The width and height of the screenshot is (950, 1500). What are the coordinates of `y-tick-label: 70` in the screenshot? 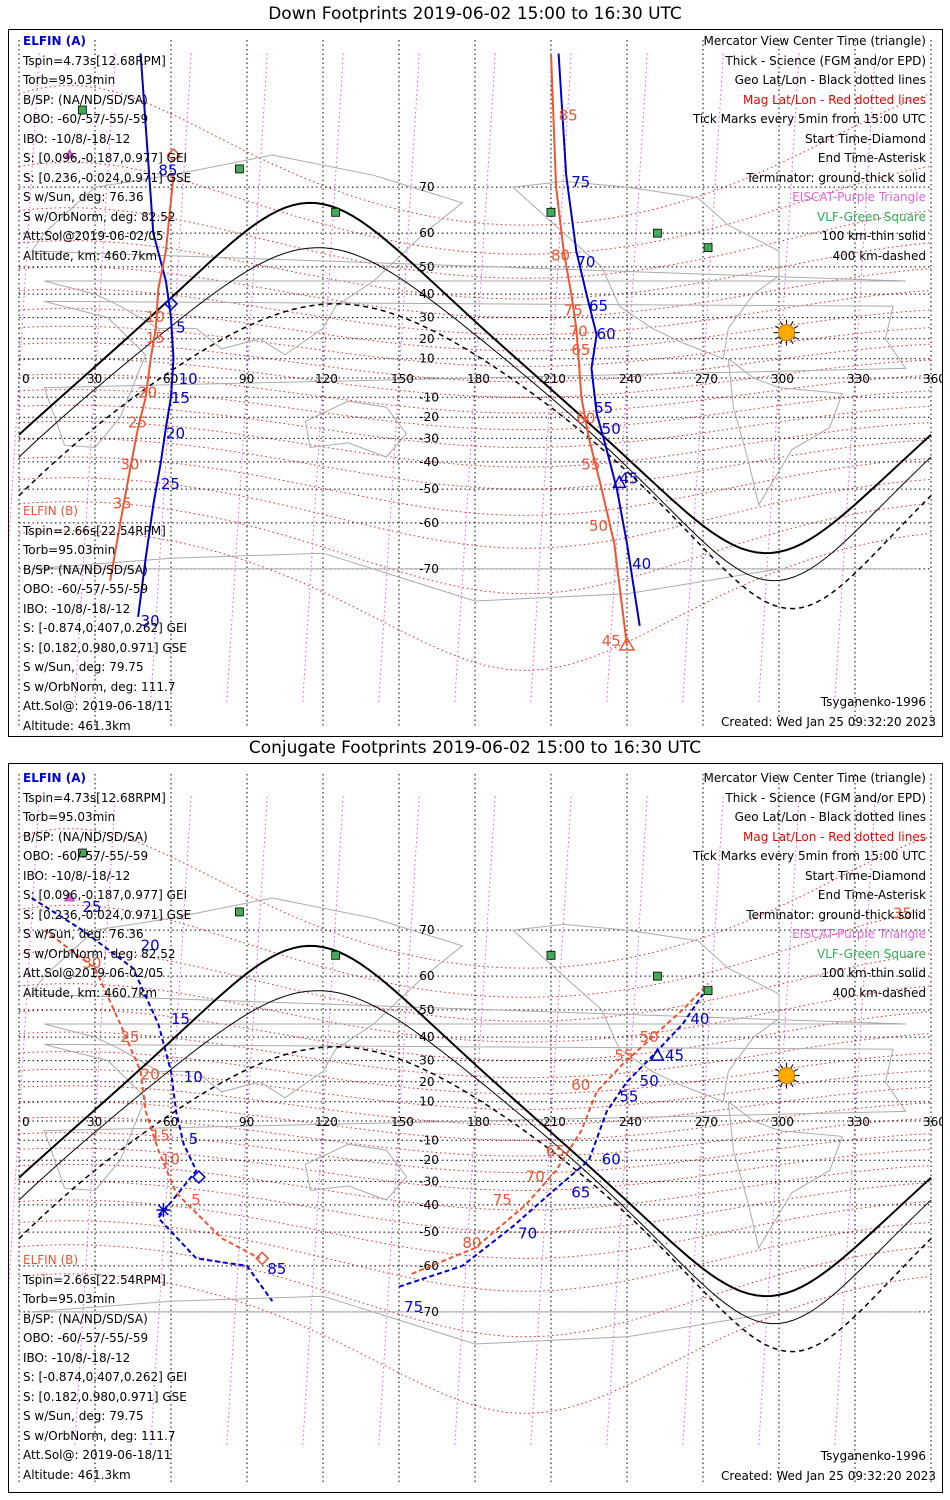 It's located at (426, 930).